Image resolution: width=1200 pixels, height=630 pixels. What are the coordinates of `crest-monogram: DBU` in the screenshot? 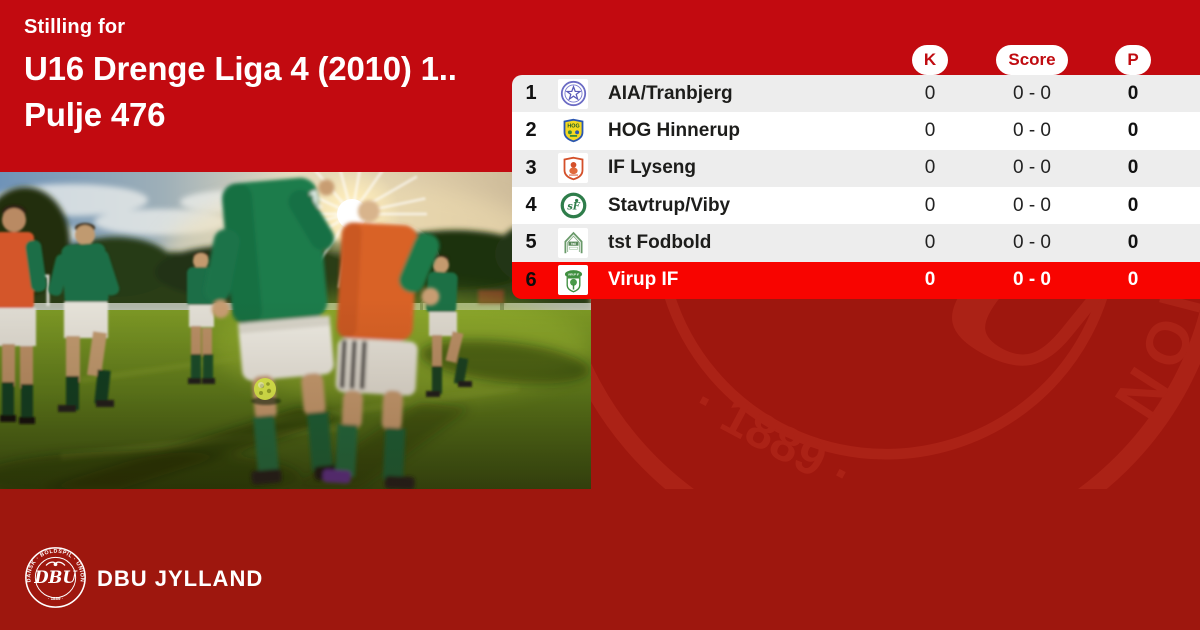 It's located at (55, 577).